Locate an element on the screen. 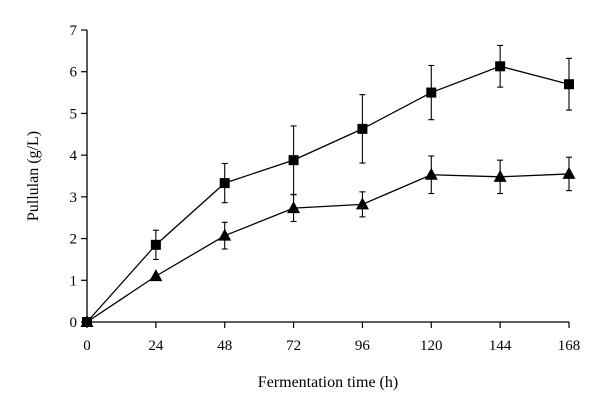 The height and width of the screenshot is (413, 600). x-tick-label: 168 is located at coordinates (569, 346).